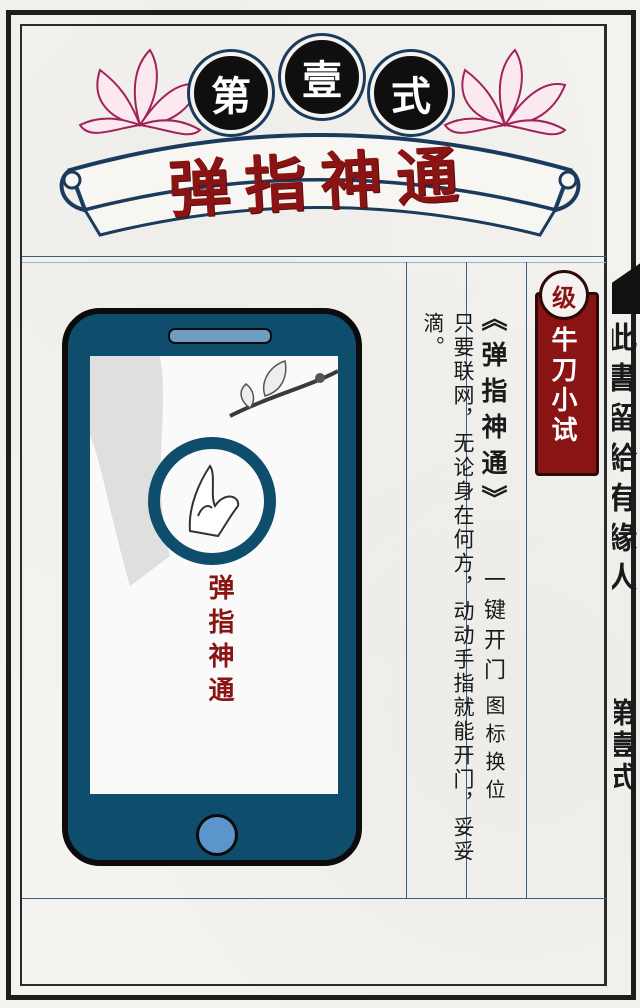  I want to click on page-edge-line, so click(606, 505).